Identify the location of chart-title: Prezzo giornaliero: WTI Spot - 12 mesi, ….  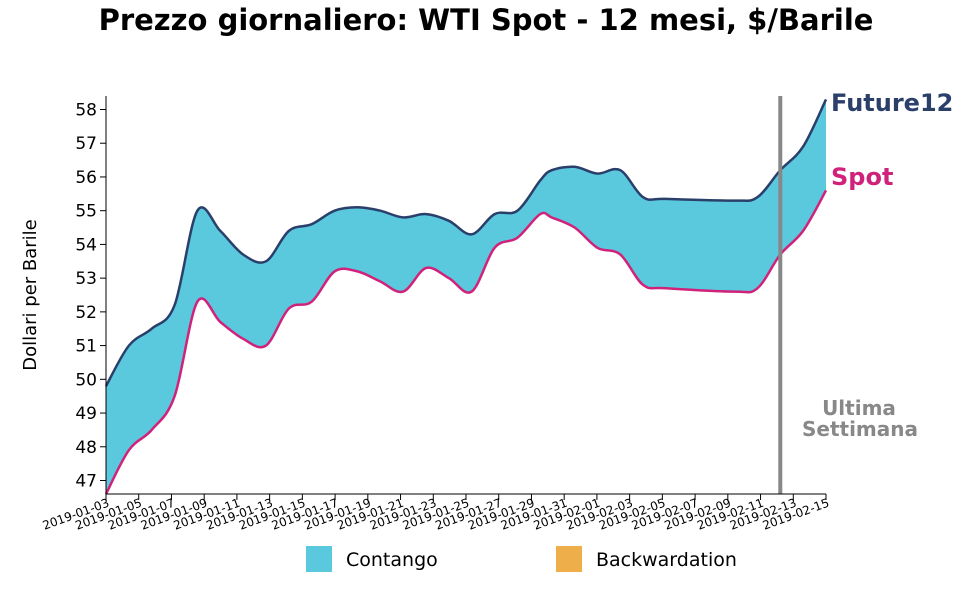
(486, 20).